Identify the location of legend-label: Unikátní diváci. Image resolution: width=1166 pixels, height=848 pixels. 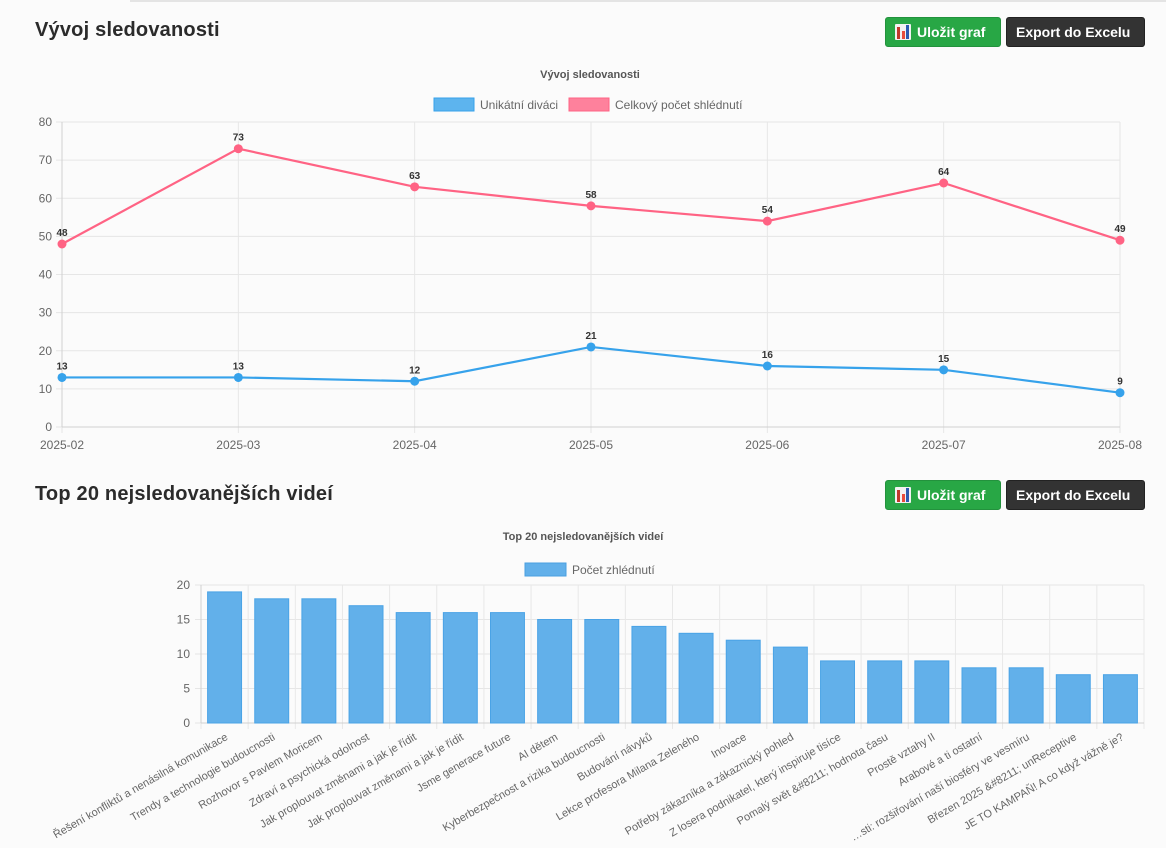
(519, 105).